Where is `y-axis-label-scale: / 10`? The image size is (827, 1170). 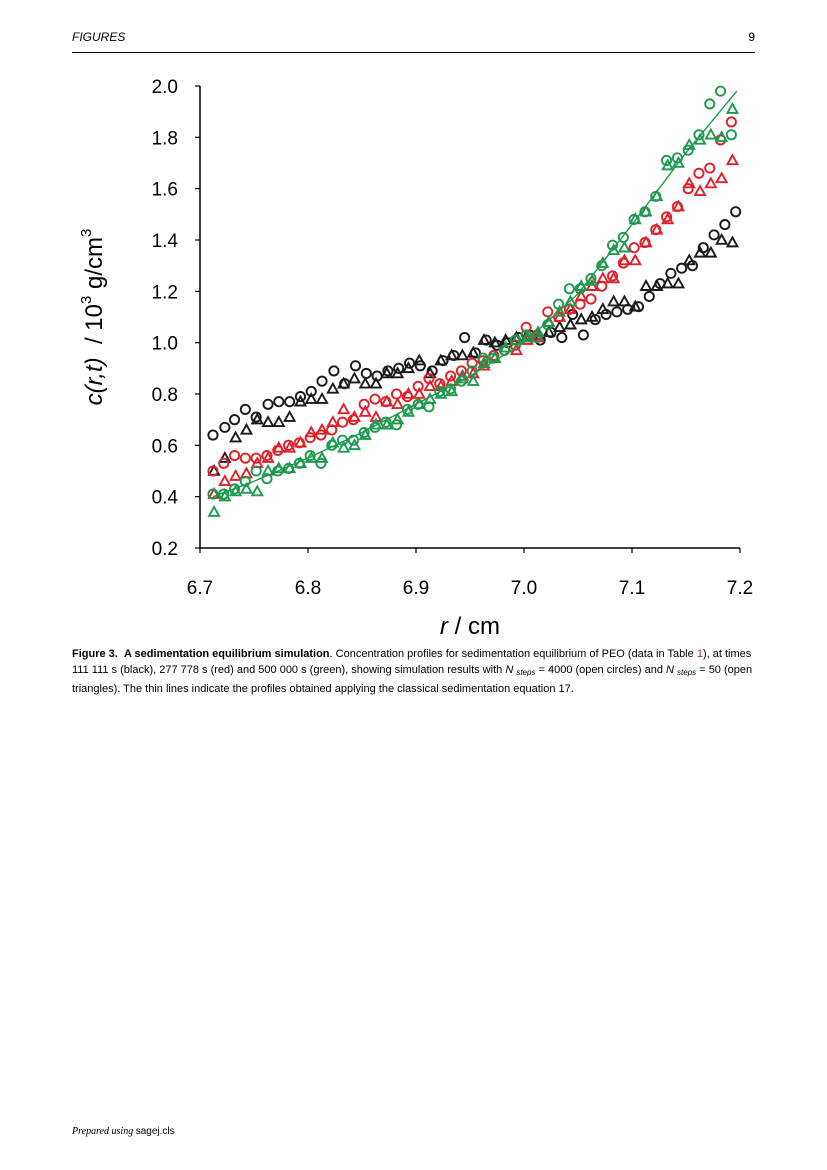 y-axis-label-scale: / 10 is located at coordinates (94, 330).